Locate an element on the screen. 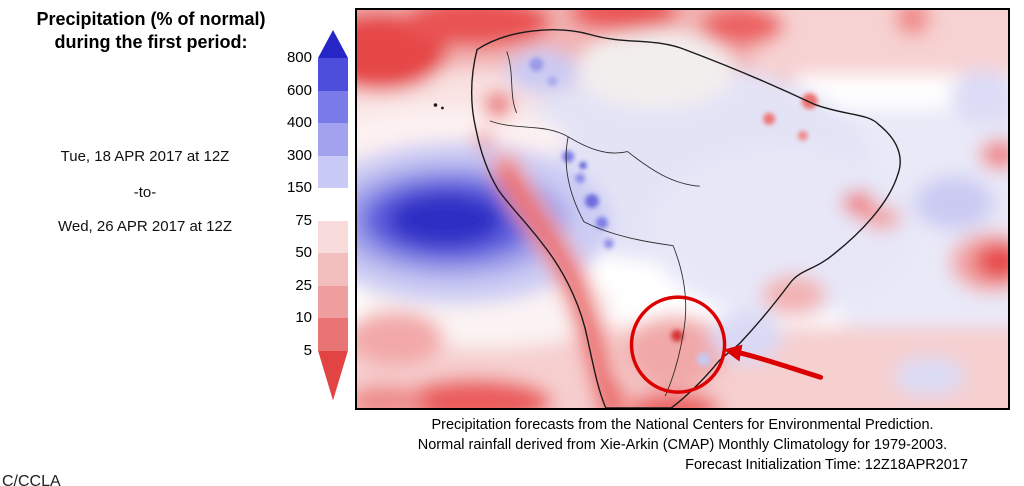 The width and height of the screenshot is (1024, 486). colorbar-label-150: 150 is located at coordinates (299, 187).